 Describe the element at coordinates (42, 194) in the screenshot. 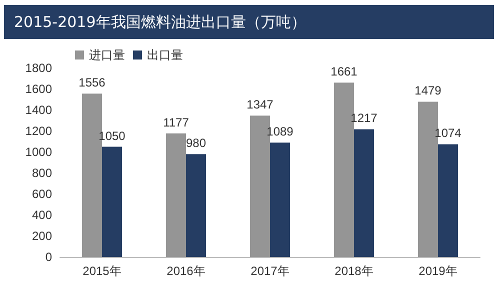

I see `y-tick-label: 600` at that location.